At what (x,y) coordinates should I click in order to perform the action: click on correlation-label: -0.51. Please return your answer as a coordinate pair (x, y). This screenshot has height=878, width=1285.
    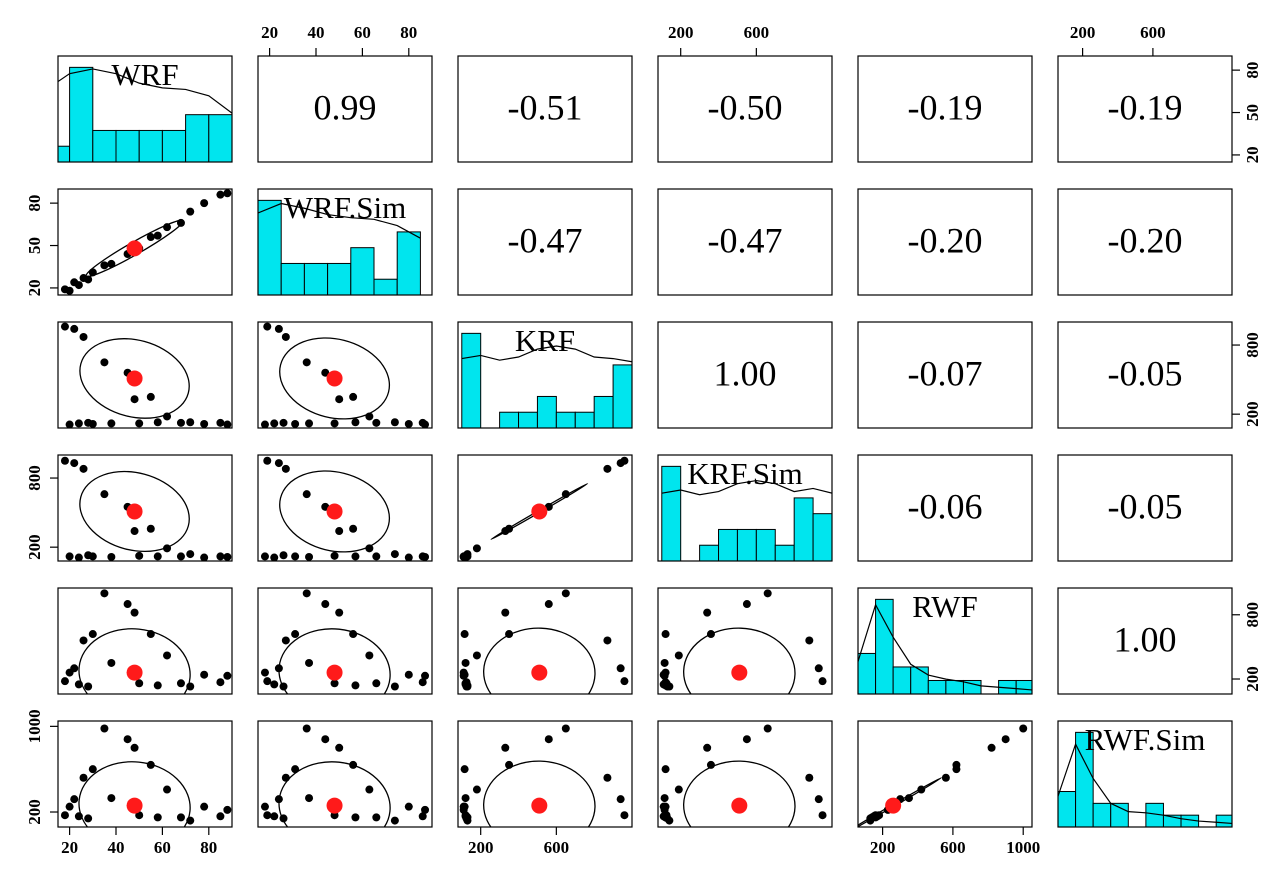
    Looking at the image, I should click on (545, 107).